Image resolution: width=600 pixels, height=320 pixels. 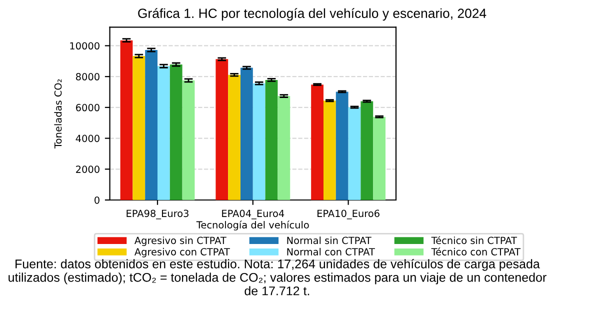 I want to click on y-tick-label: 6000, so click(x=88, y=108).